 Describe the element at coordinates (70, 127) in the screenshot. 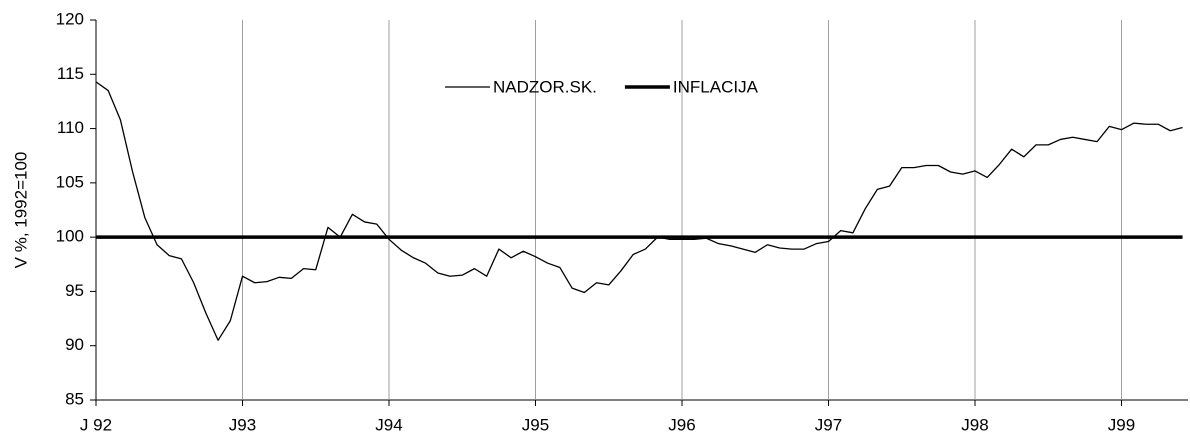

I see `y-tick-label: 110` at that location.